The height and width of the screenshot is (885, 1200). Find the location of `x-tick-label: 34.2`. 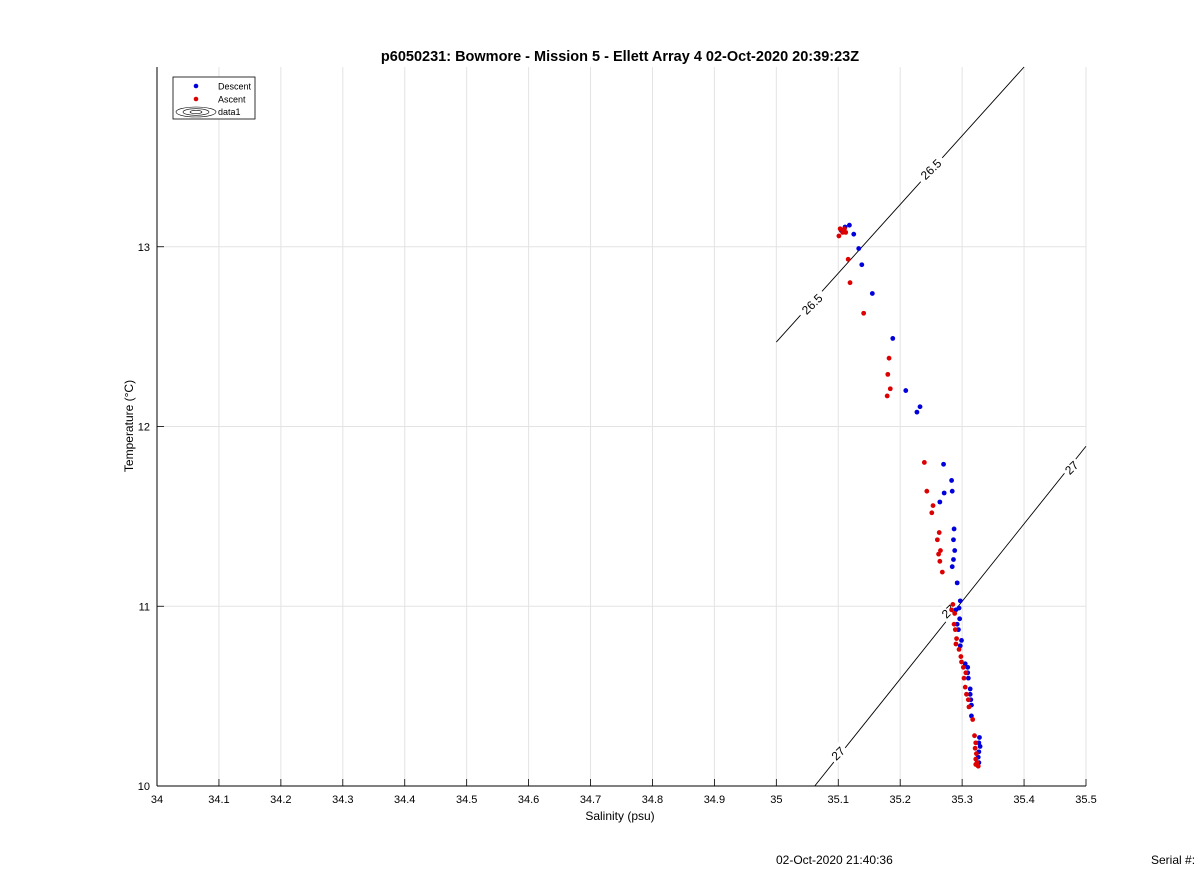

x-tick-label: 34.2 is located at coordinates (280, 800).